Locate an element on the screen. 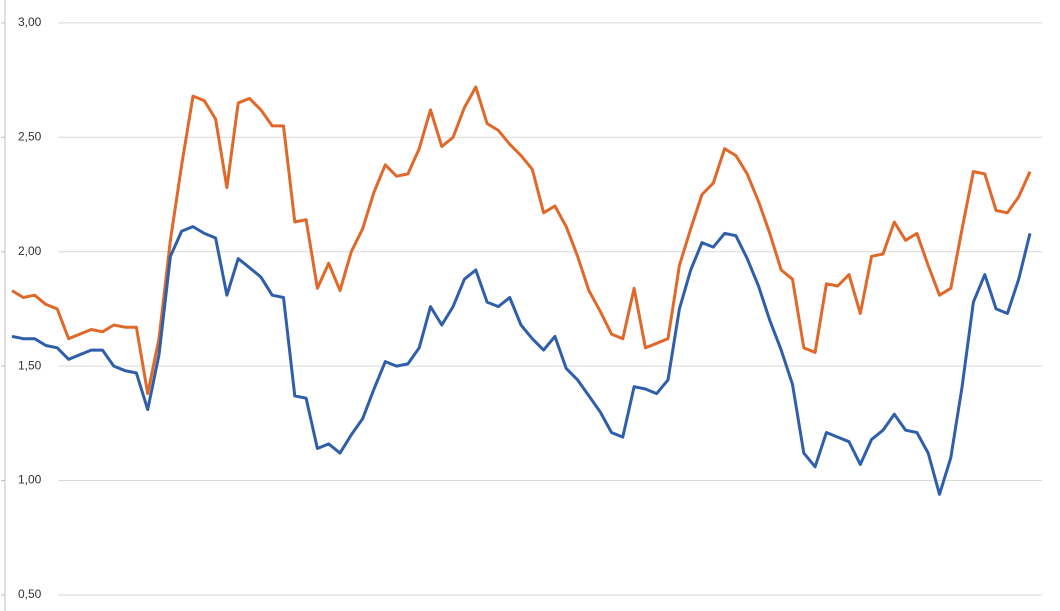 This screenshot has height=611, width=1060. y-tick-label: 2,50 is located at coordinates (30, 136).